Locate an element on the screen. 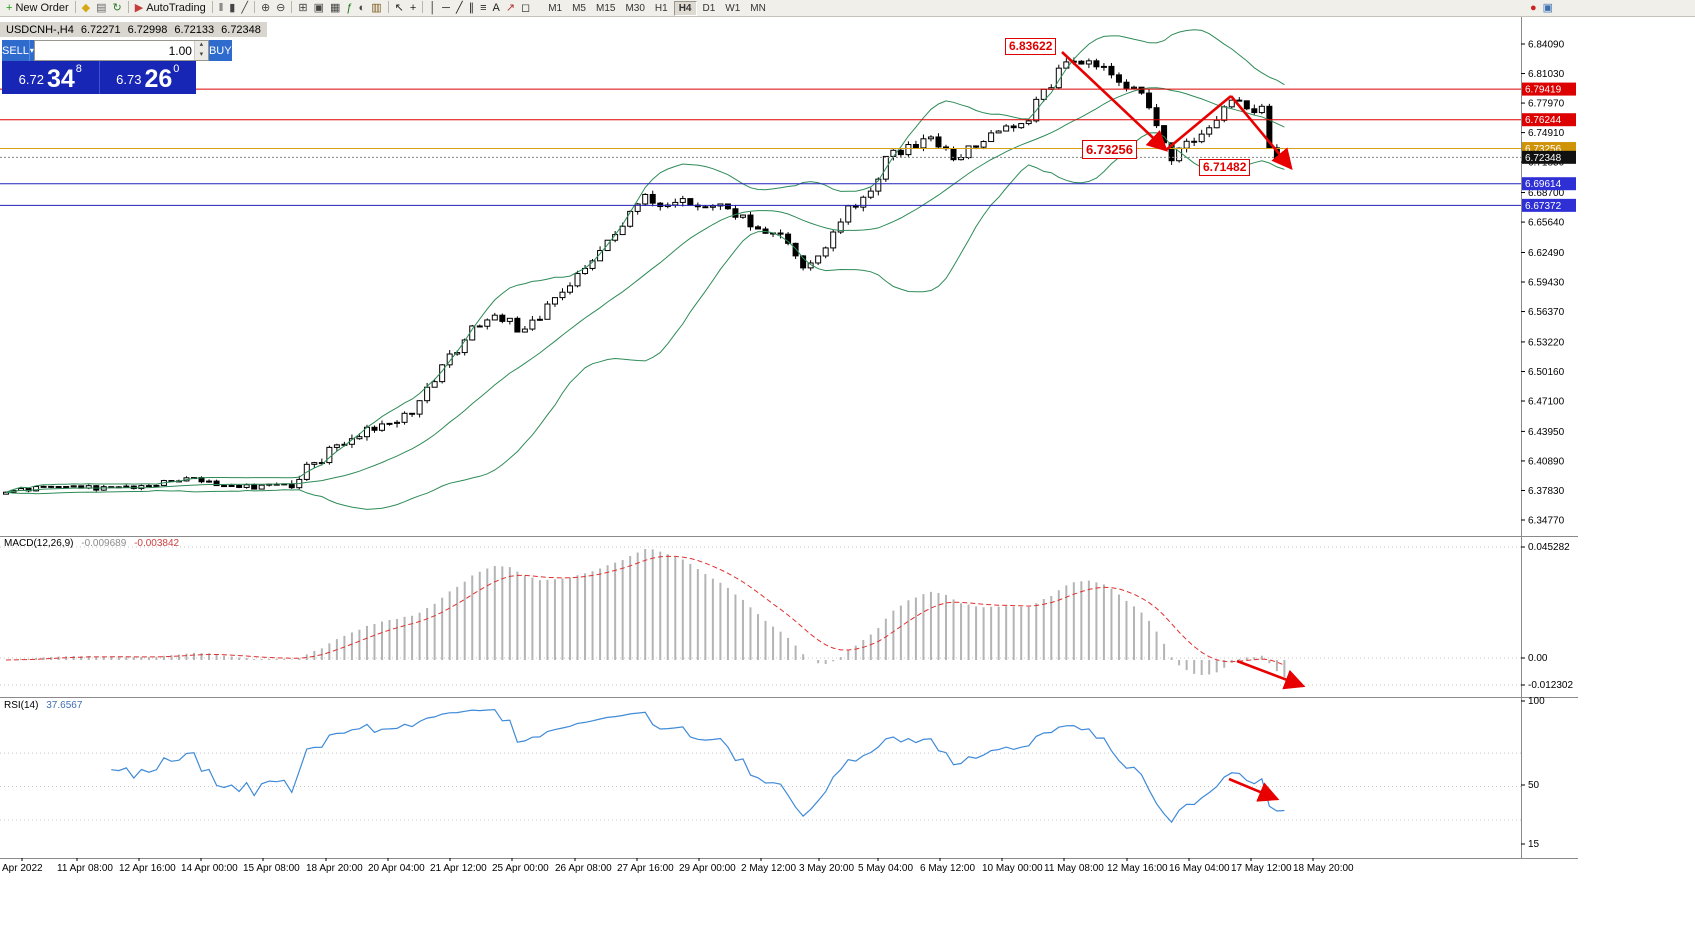 The image size is (1695, 938). bar-chart-icon: ‖ is located at coordinates (221, 8).